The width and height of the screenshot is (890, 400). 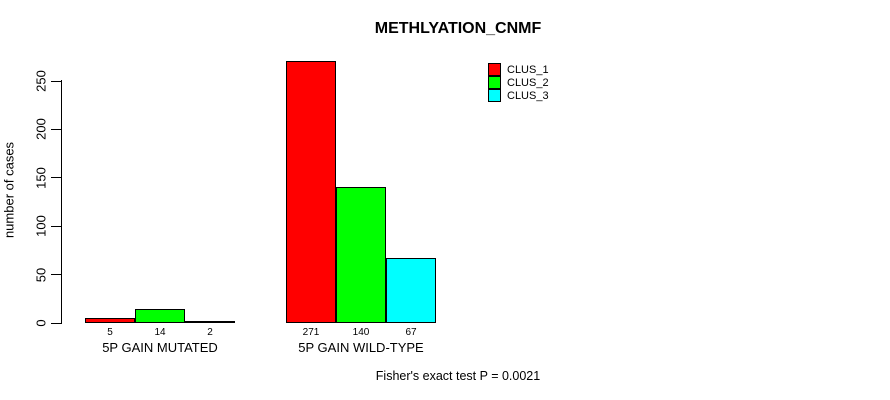 I want to click on bar-value-label: 67, so click(x=411, y=332).